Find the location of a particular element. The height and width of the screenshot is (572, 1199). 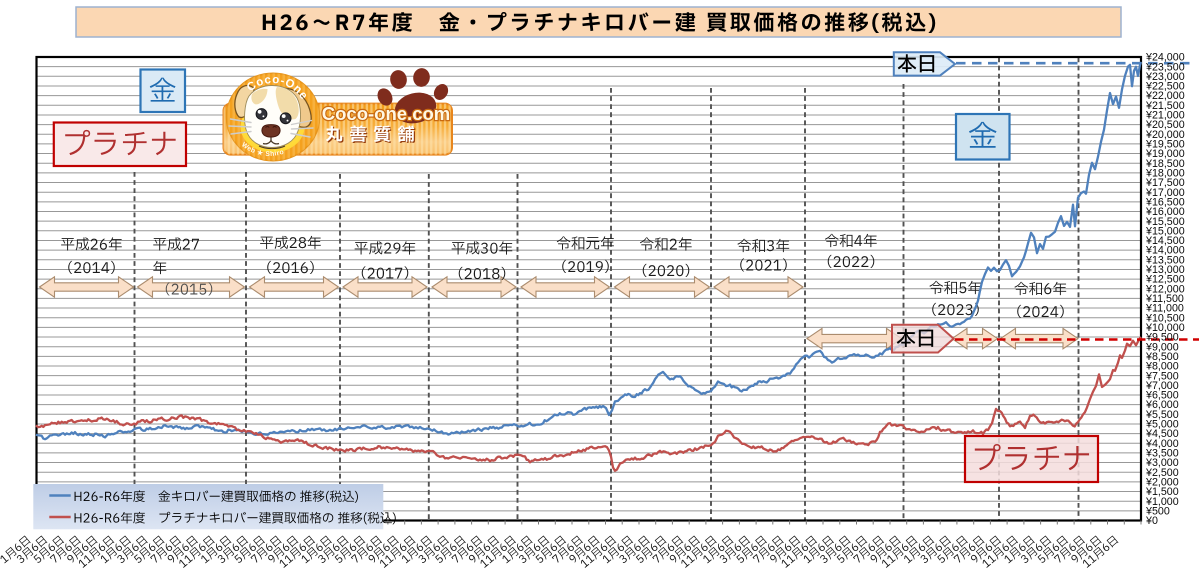

svg-text: ¥11,000 is located at coordinates (1164, 309).